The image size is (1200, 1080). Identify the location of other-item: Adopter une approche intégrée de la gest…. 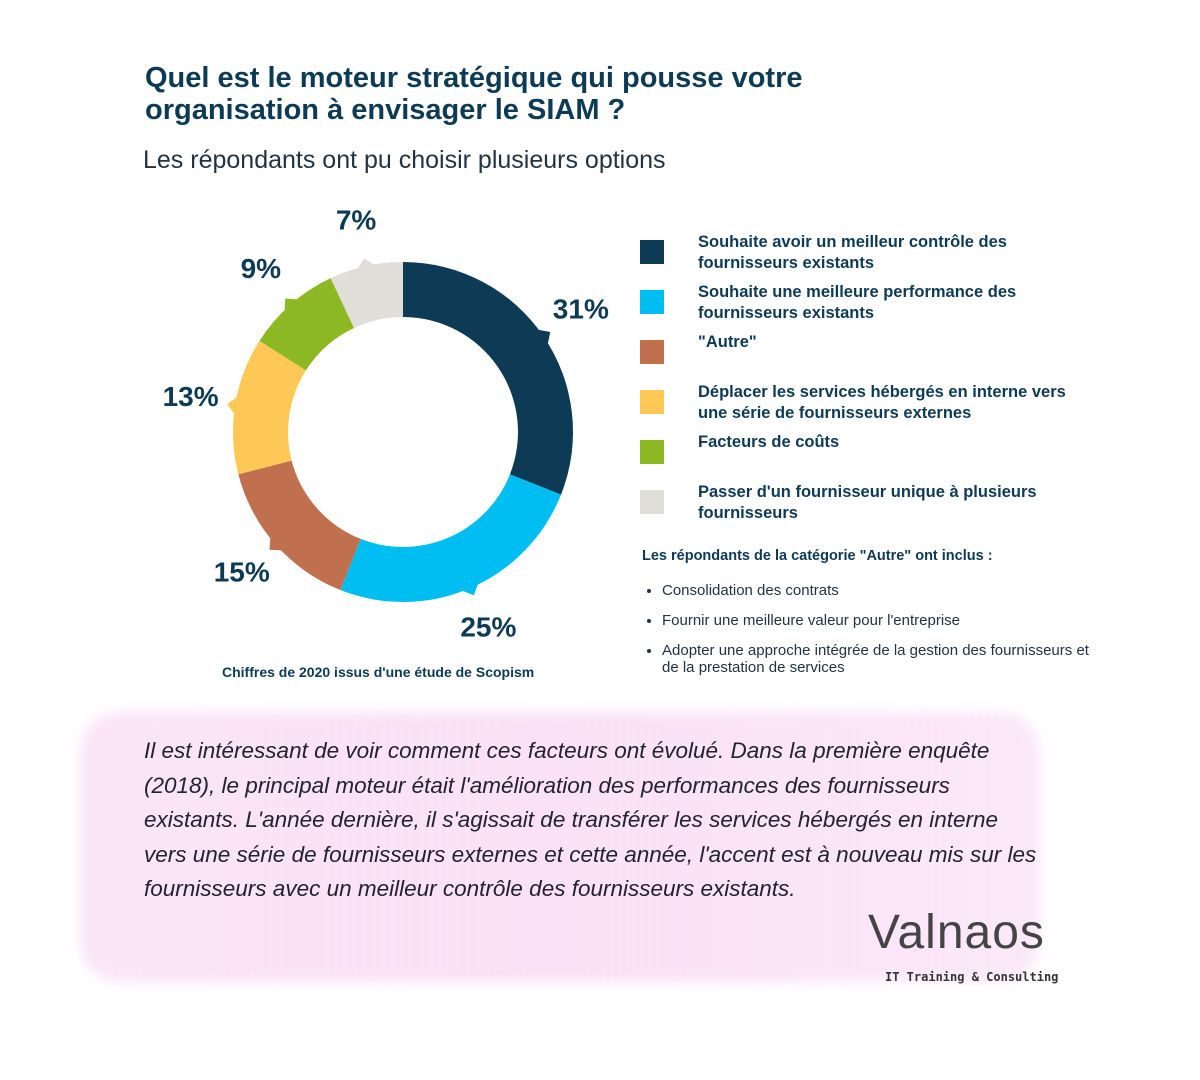
(882, 659).